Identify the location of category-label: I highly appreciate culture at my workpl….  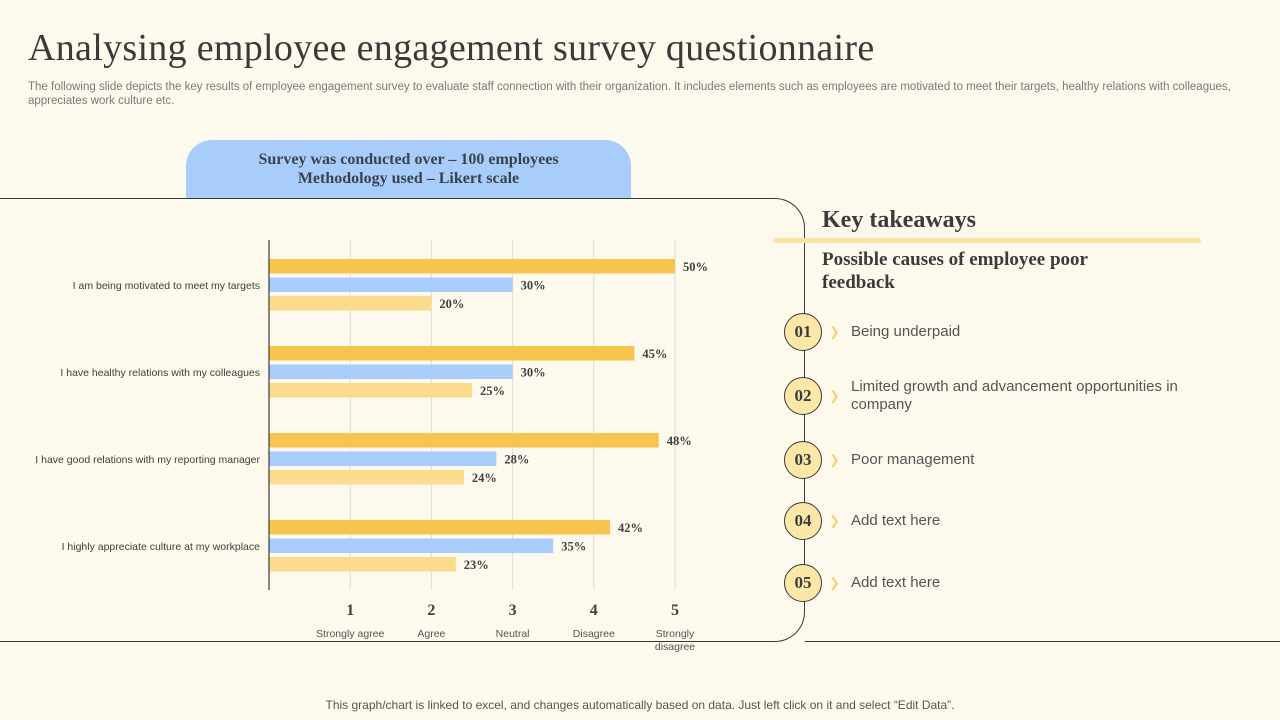
(161, 547).